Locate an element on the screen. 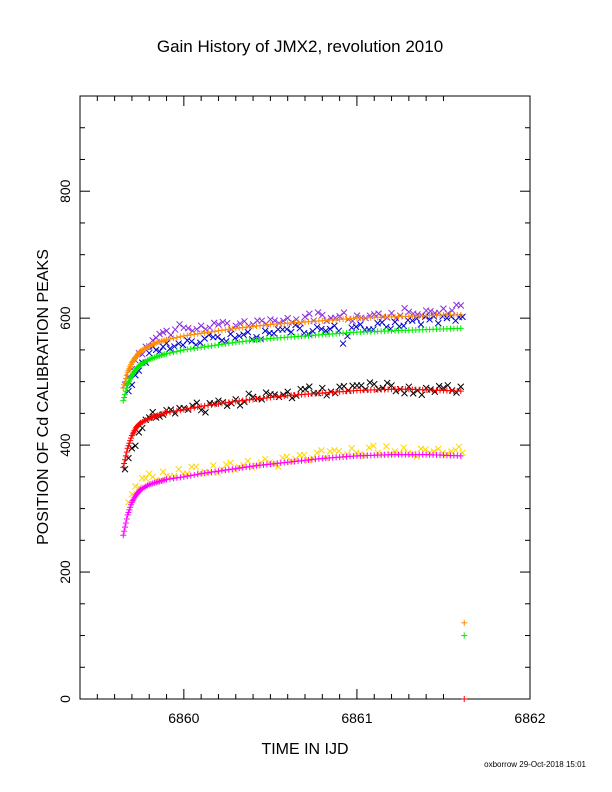  y-axis-title: POSITION OF Cd CALIBRATION PEAKS is located at coordinates (43, 397).